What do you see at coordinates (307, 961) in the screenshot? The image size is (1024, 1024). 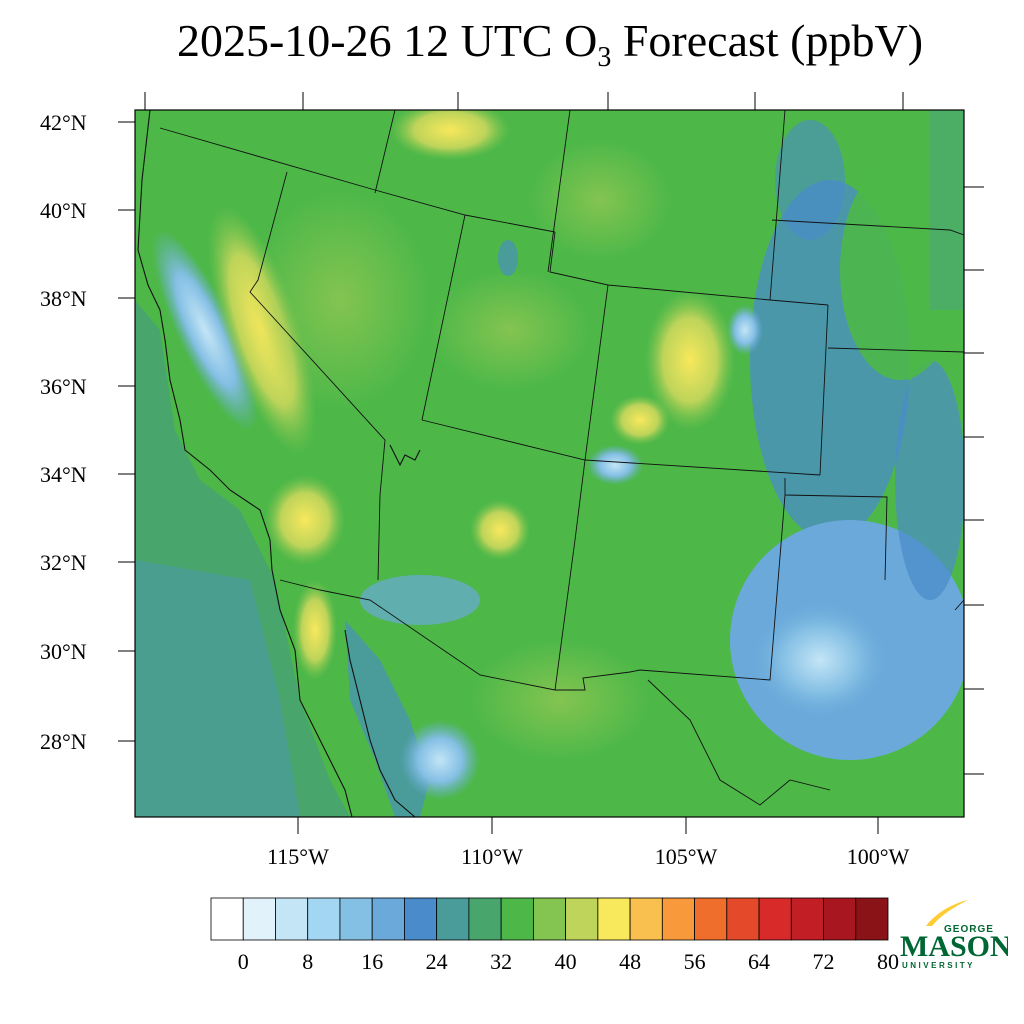 I see `colorbar-label: 8` at bounding box center [307, 961].